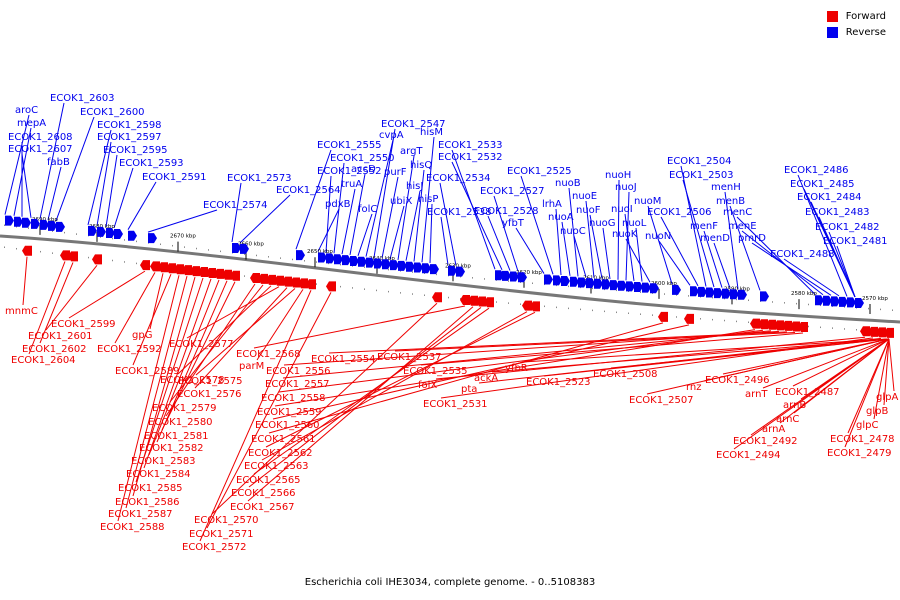  Describe the element at coordinates (867, 425) in the screenshot. I see `forward-gene-label: glpC` at that location.